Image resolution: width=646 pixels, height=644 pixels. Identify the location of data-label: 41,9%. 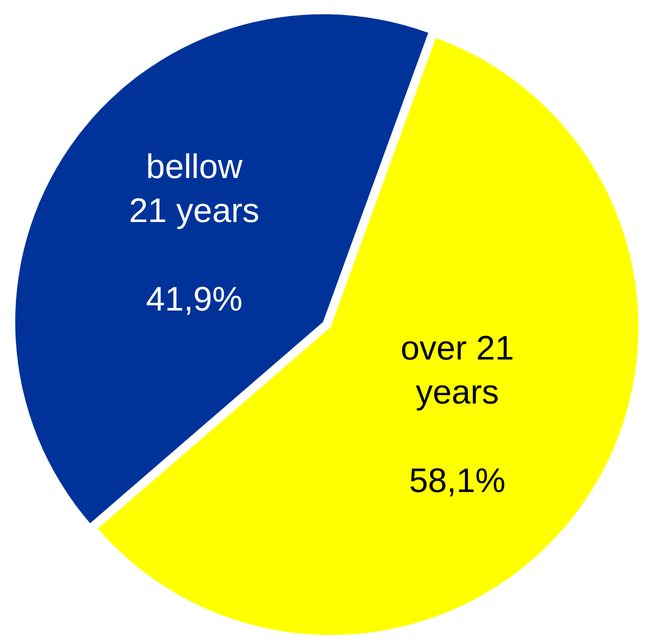
(194, 299).